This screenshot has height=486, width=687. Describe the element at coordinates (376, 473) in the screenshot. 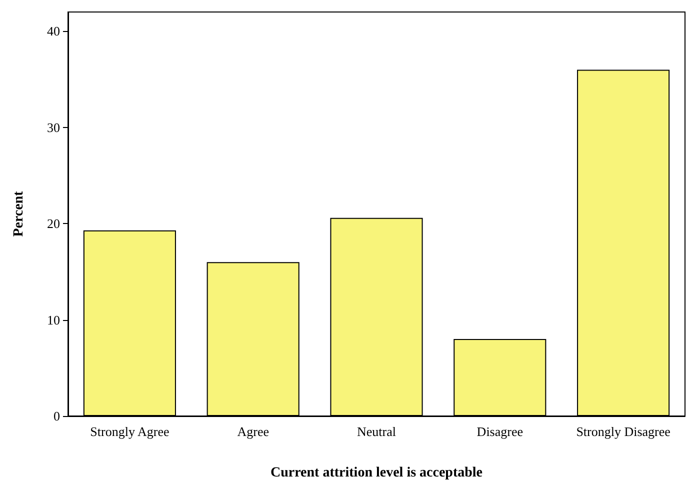

I see `x-axis-title: Current attrition level is acceptable` at that location.